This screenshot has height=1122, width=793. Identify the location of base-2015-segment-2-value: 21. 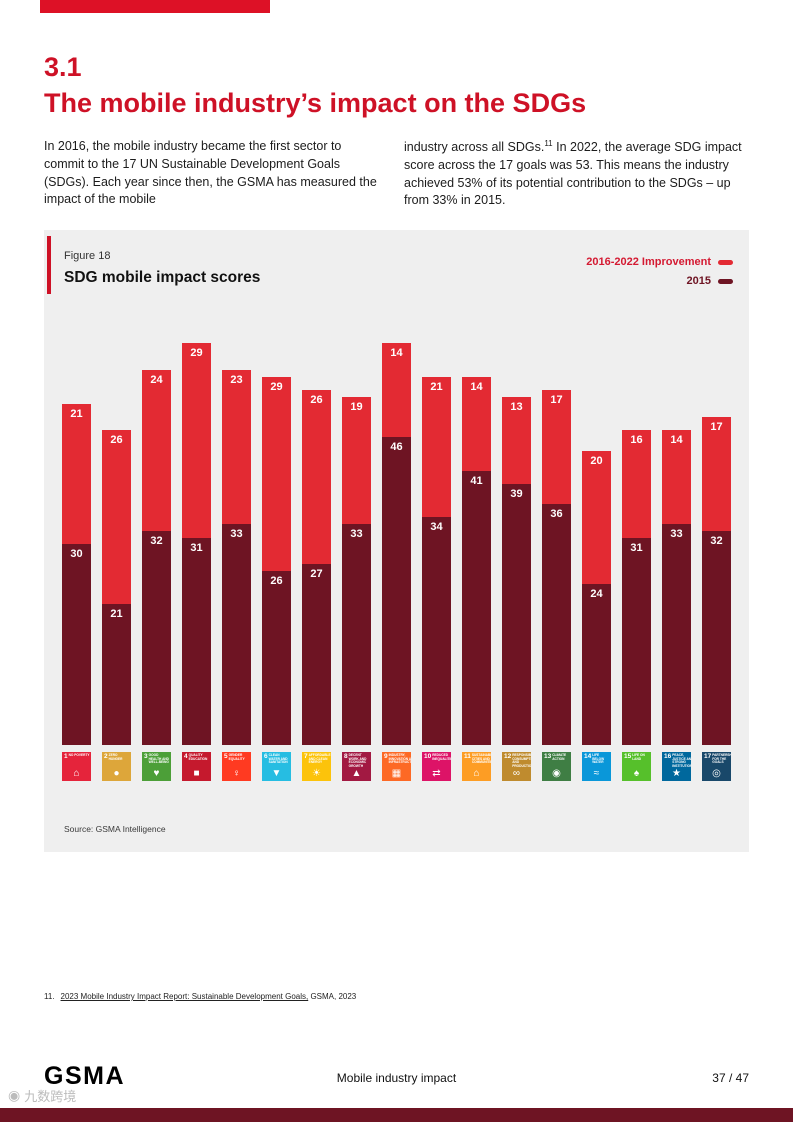
(116, 614).